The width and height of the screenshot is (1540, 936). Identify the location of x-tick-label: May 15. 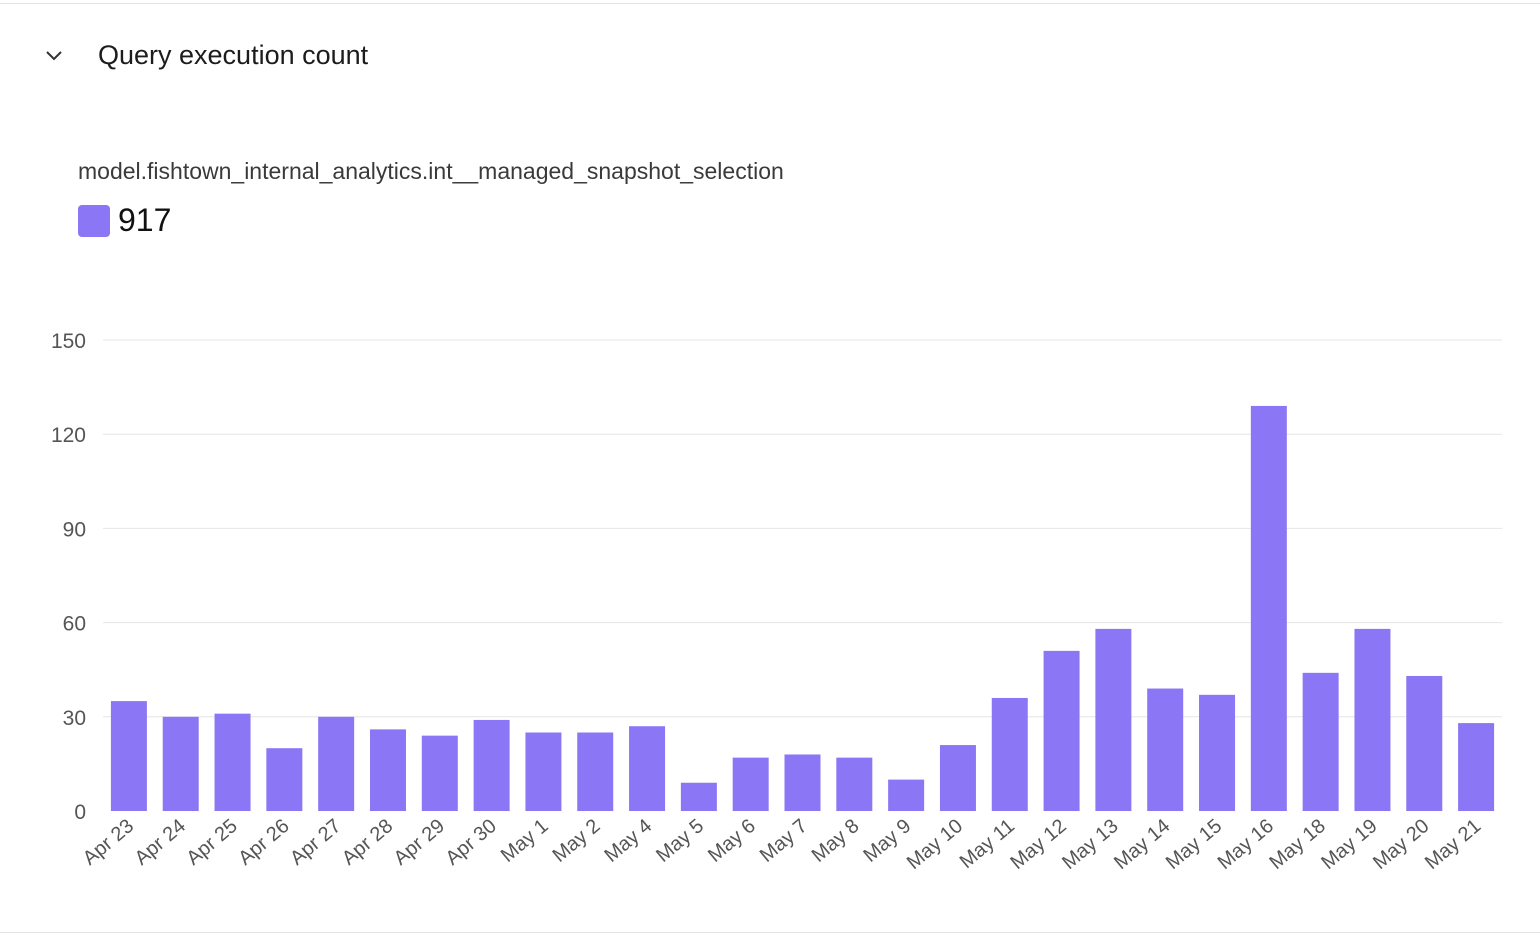
(1194, 844).